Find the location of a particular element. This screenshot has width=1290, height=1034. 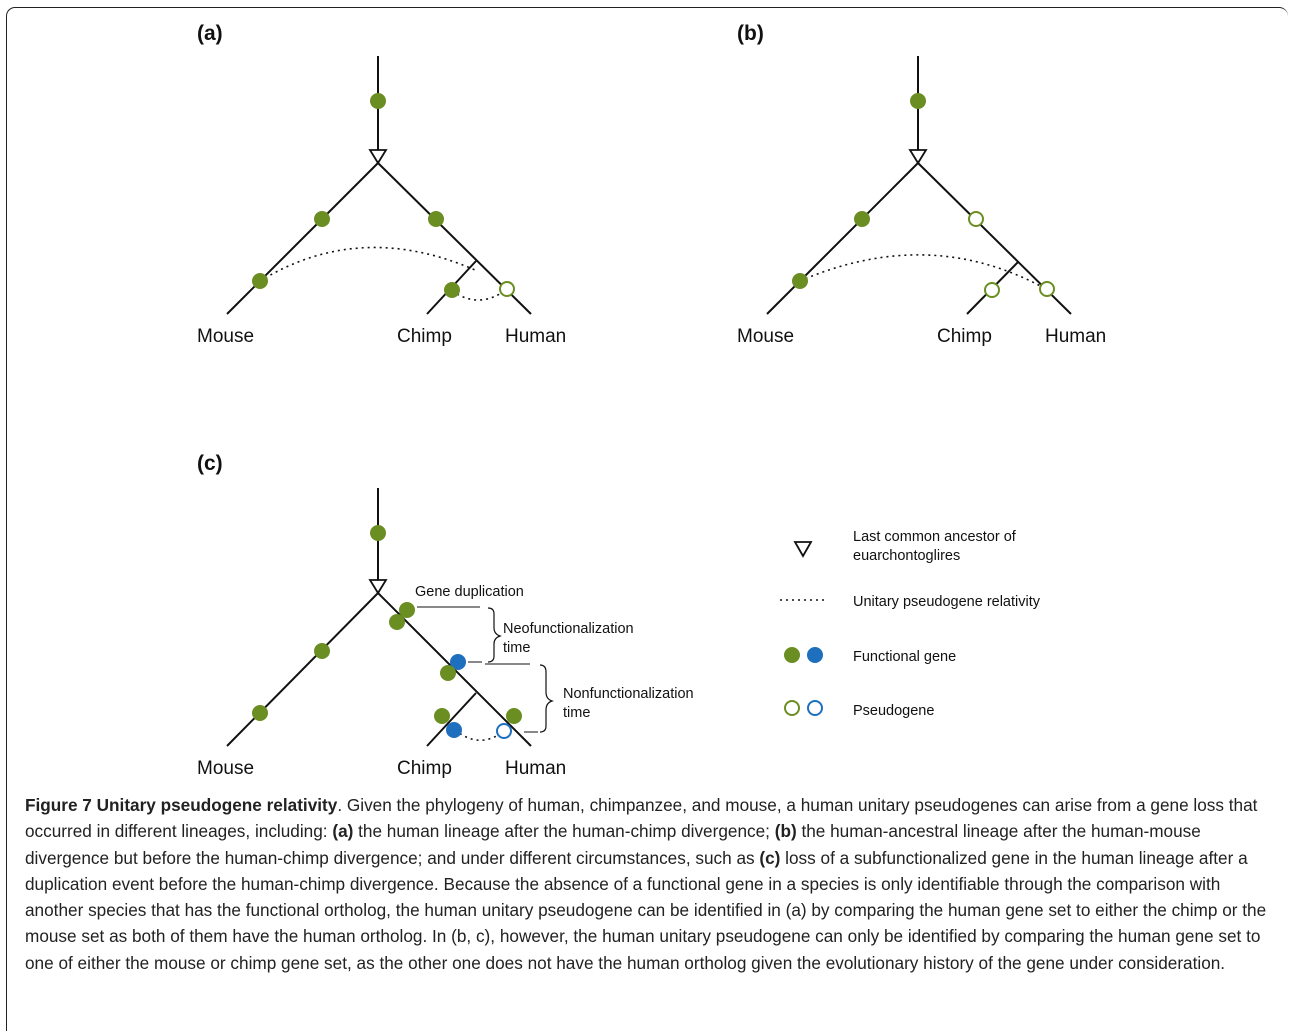

legend-functional-label: Functional gene is located at coordinates (904, 657).